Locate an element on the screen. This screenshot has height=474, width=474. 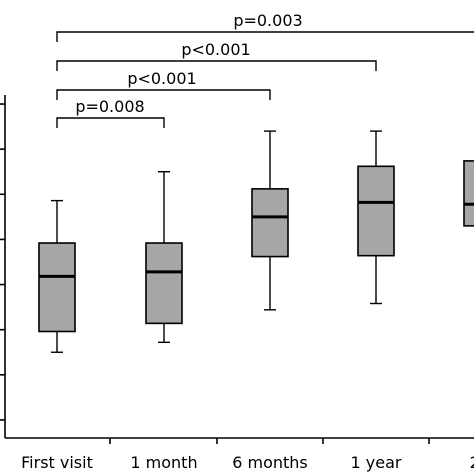
x-tick-label-2: 6 months is located at coordinates (270, 462).